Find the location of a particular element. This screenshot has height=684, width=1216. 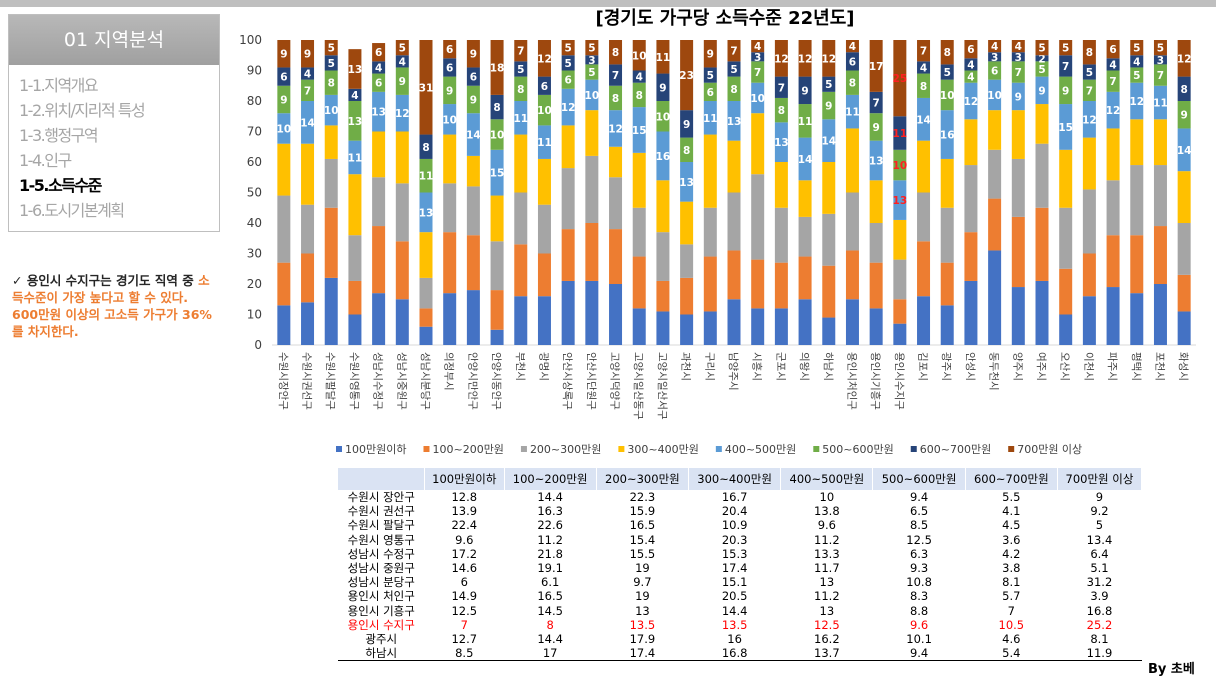

table-row: 광주시 12.7 14.4 17.9 16 16.2 10.1 4.6 8.1 is located at coordinates (740, 639).